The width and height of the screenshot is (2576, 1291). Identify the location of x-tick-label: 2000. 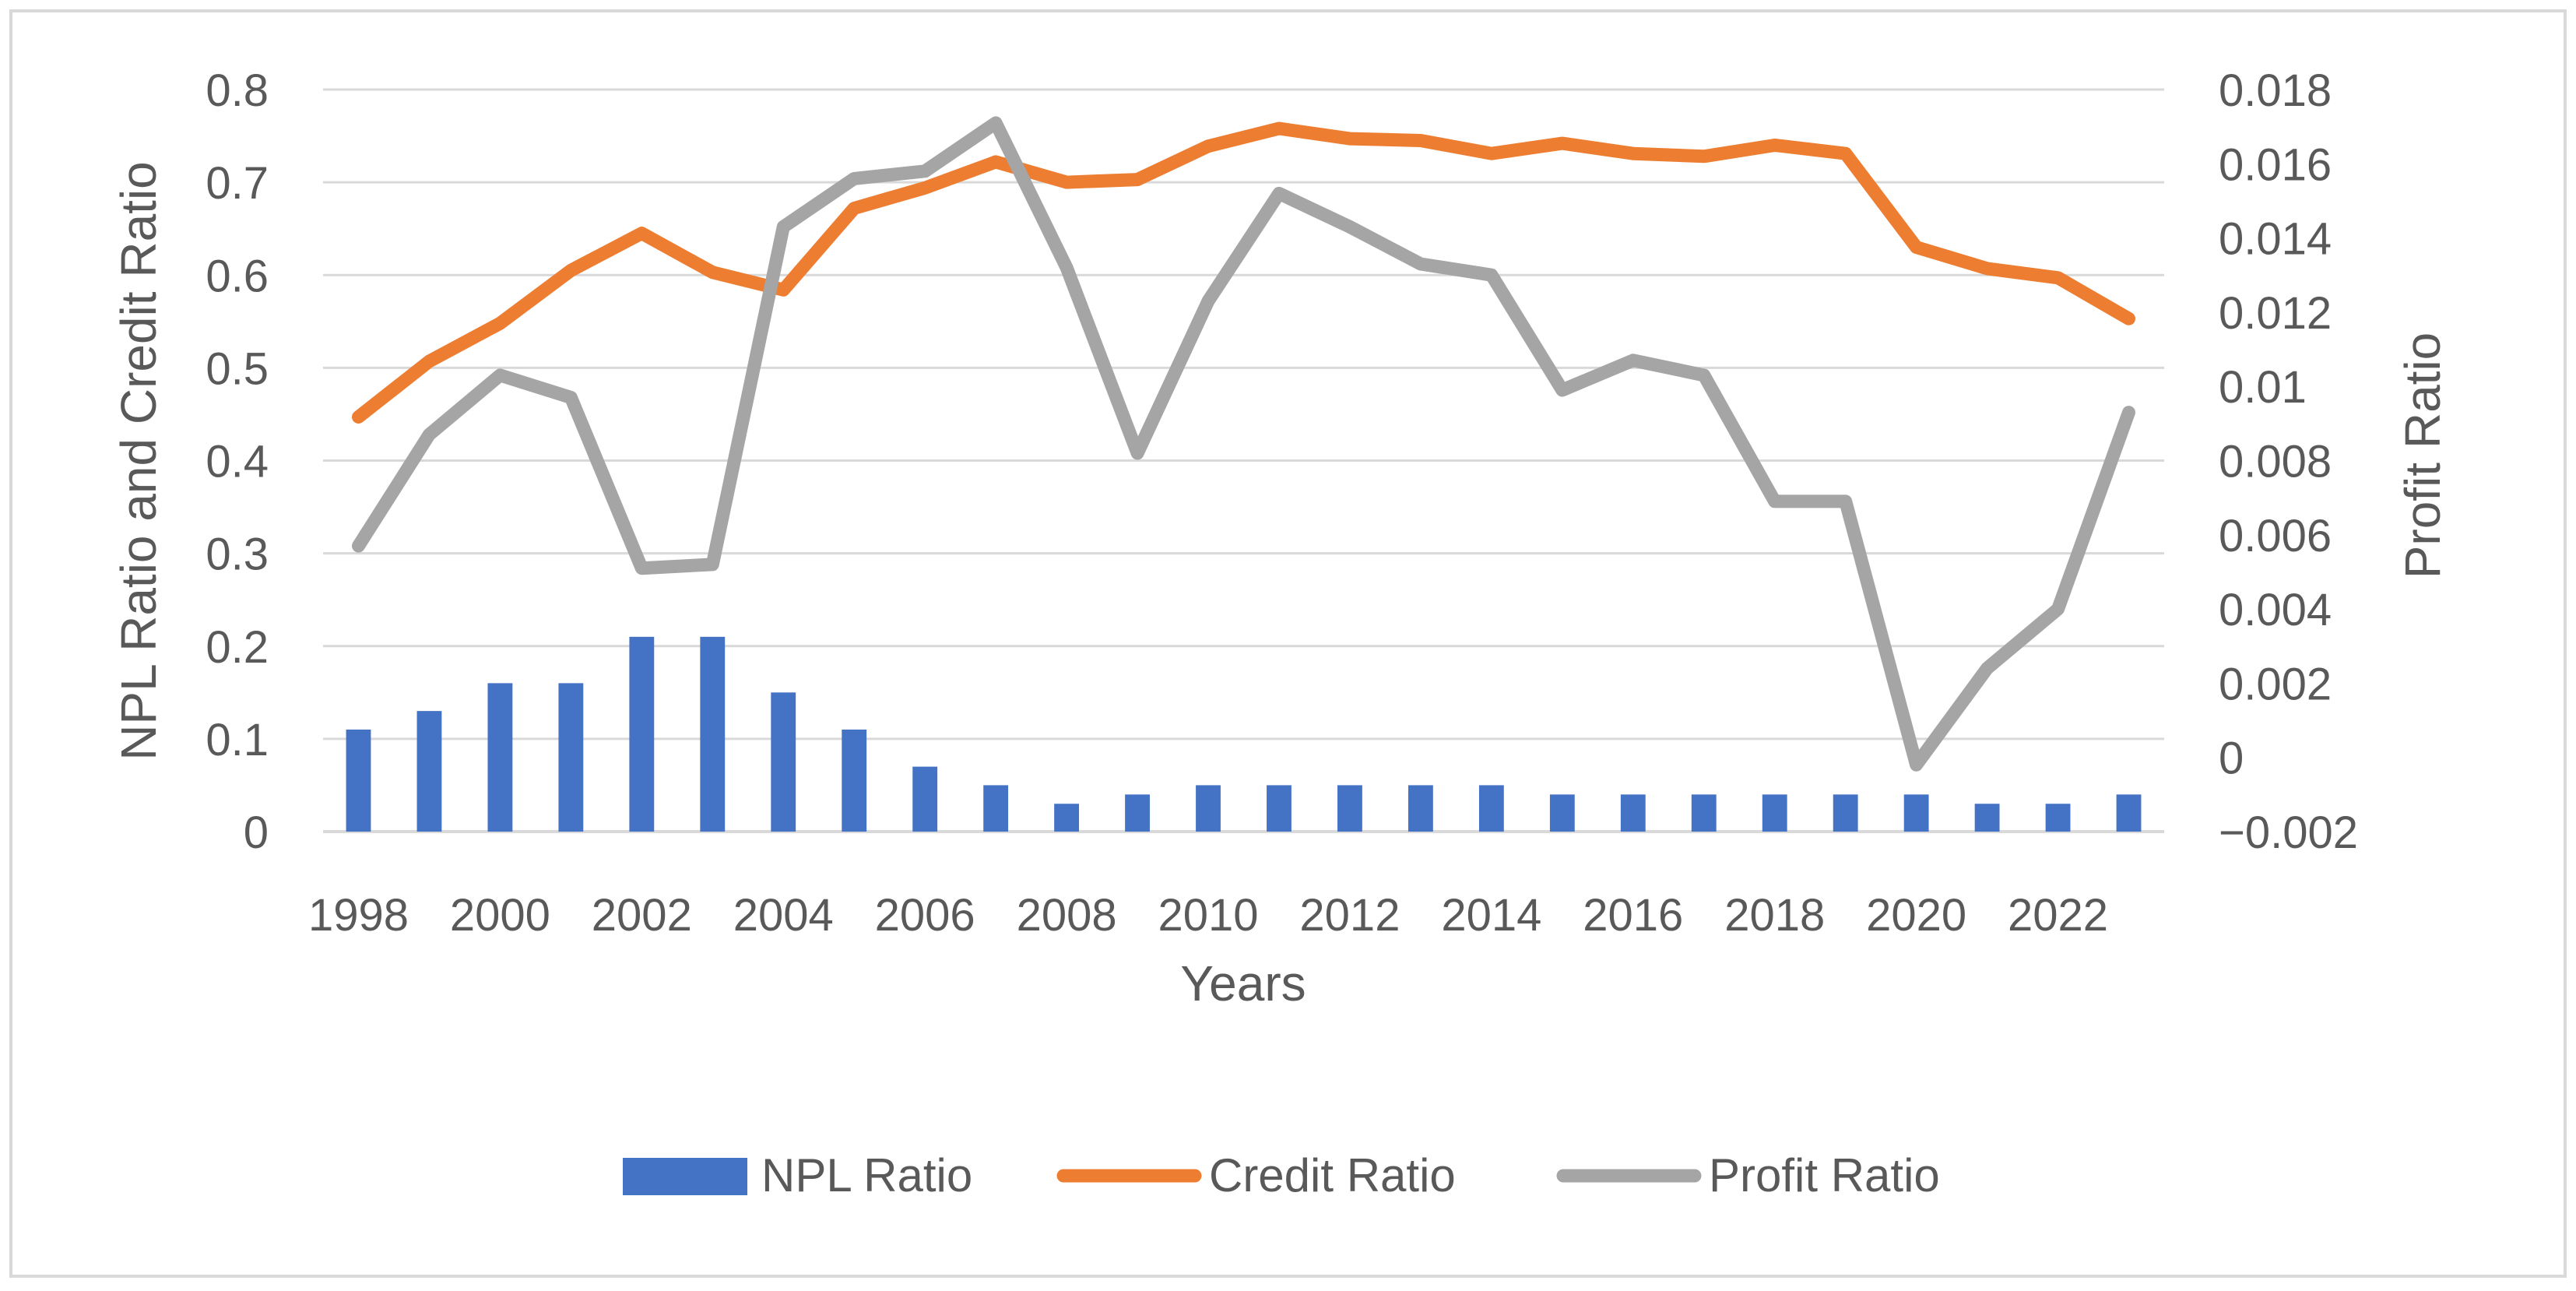
(500, 915).